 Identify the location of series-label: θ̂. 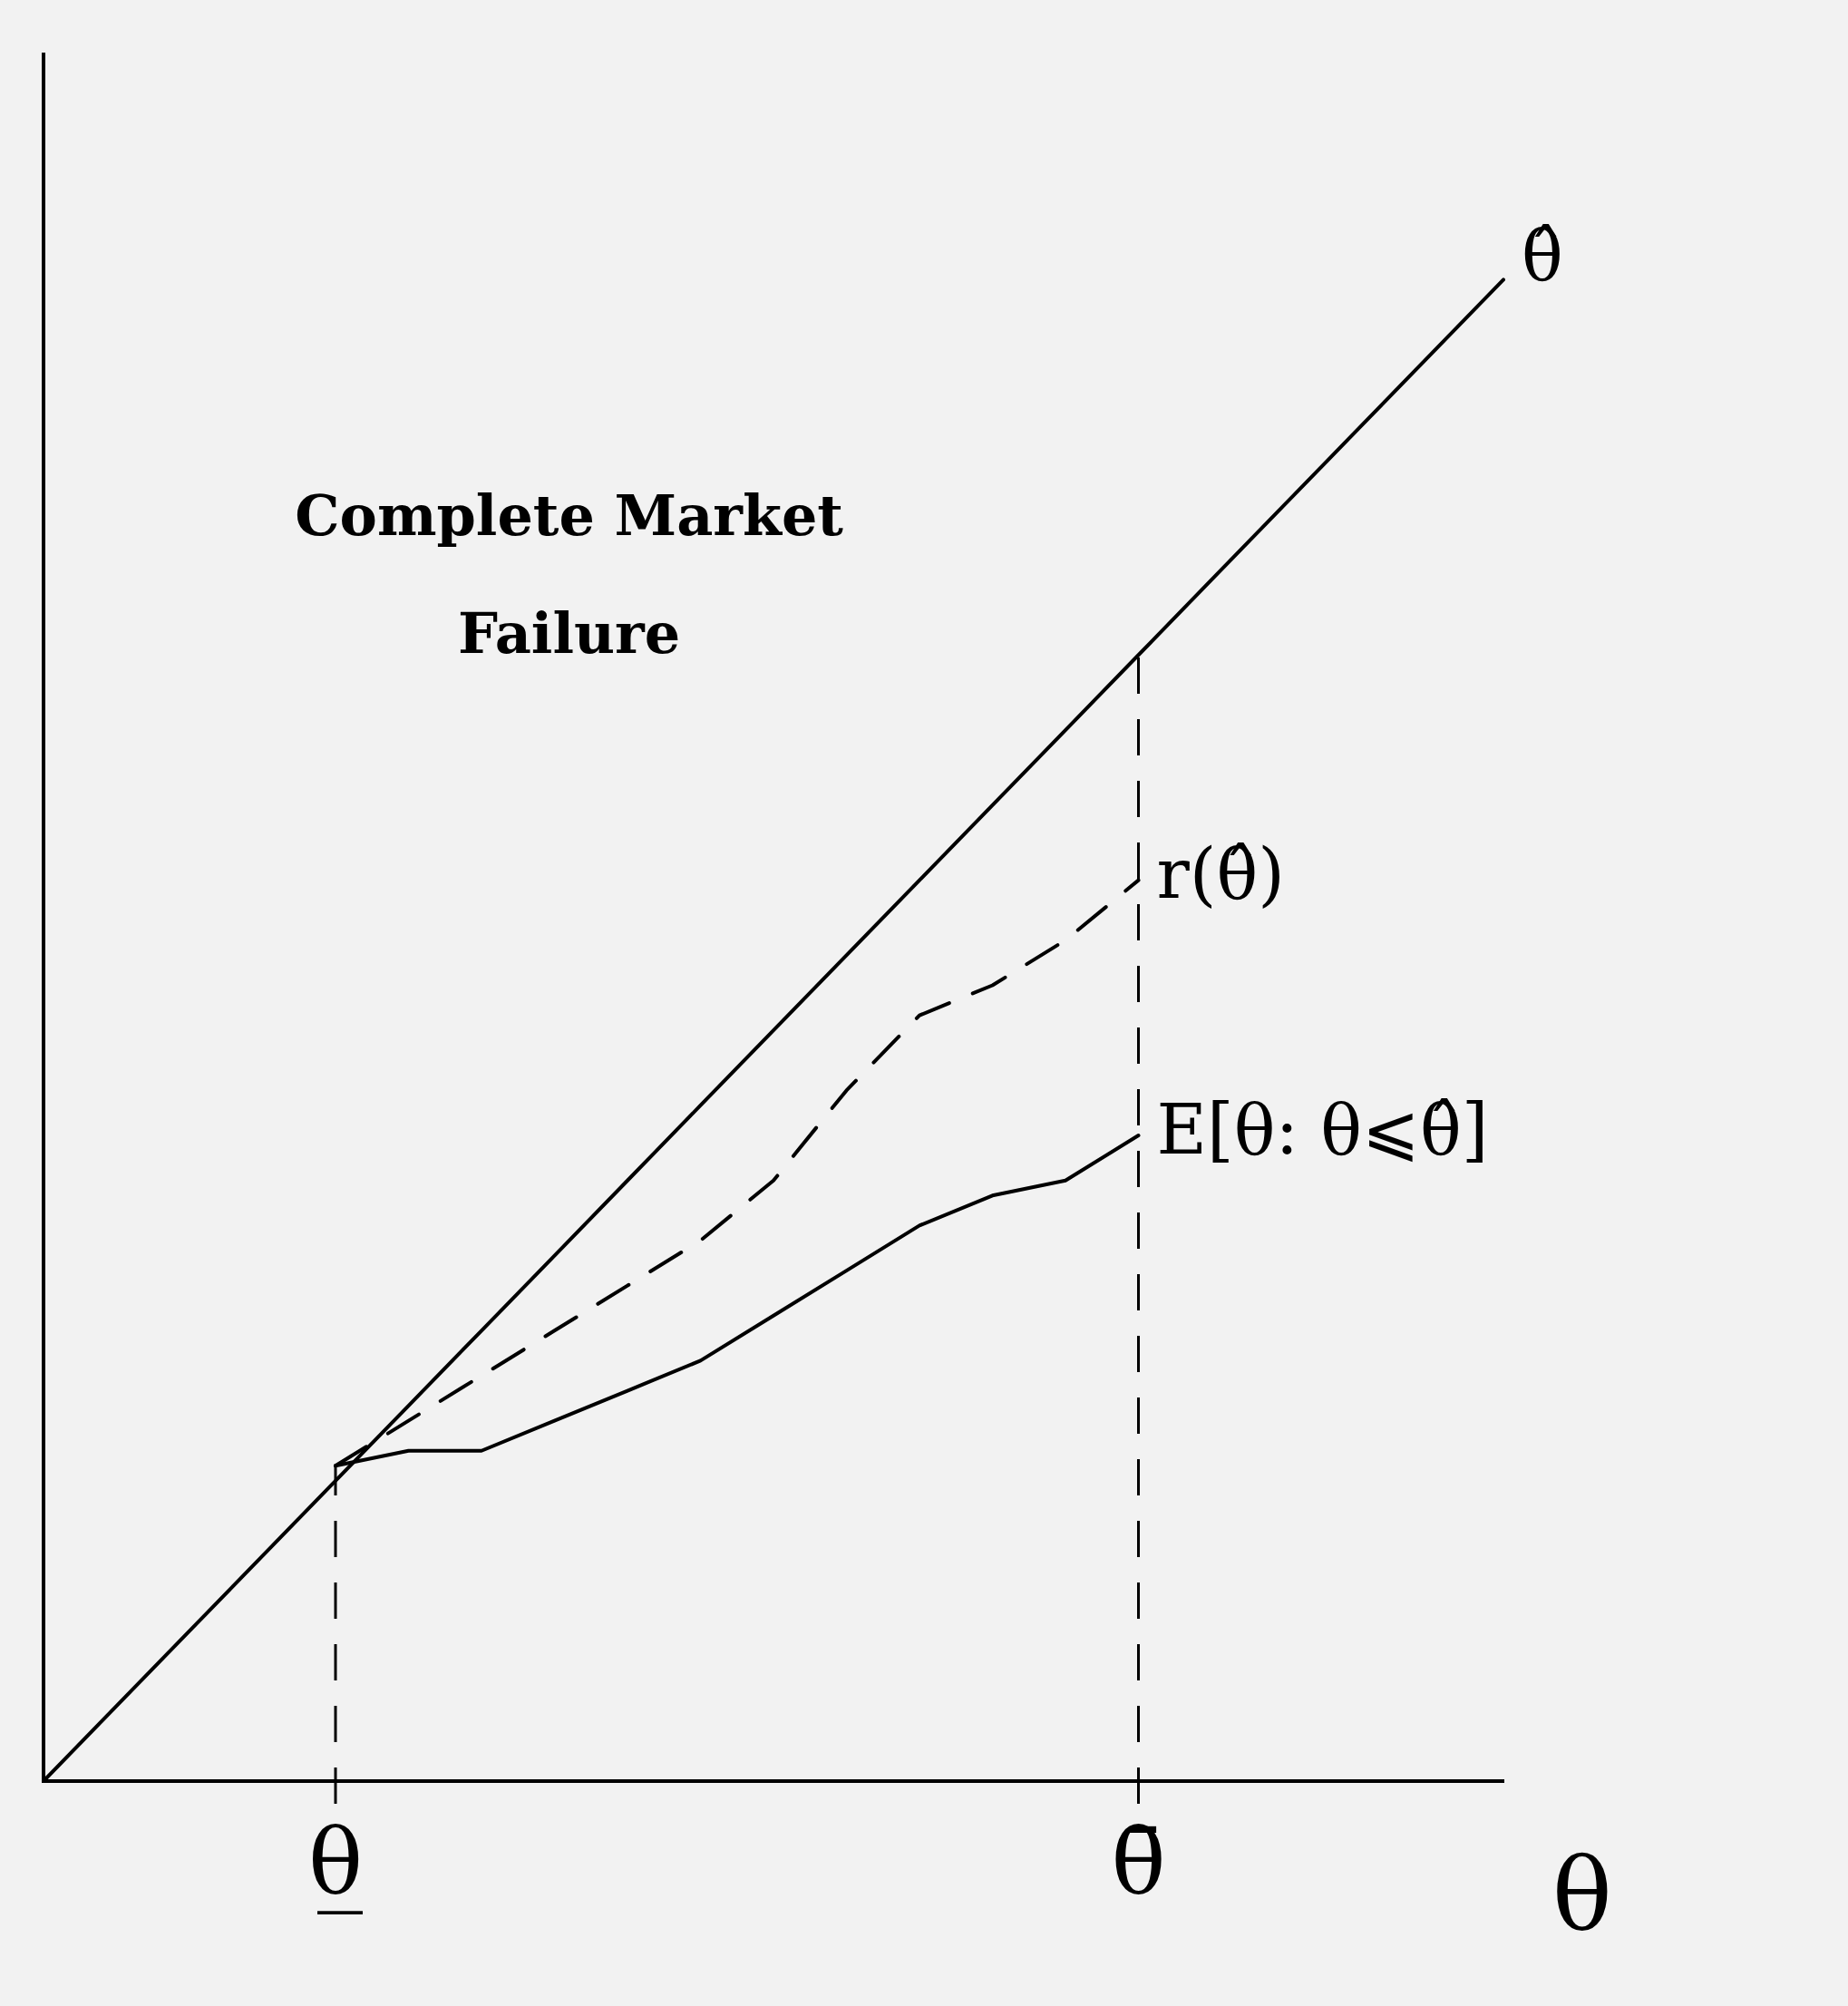
(1543, 256).